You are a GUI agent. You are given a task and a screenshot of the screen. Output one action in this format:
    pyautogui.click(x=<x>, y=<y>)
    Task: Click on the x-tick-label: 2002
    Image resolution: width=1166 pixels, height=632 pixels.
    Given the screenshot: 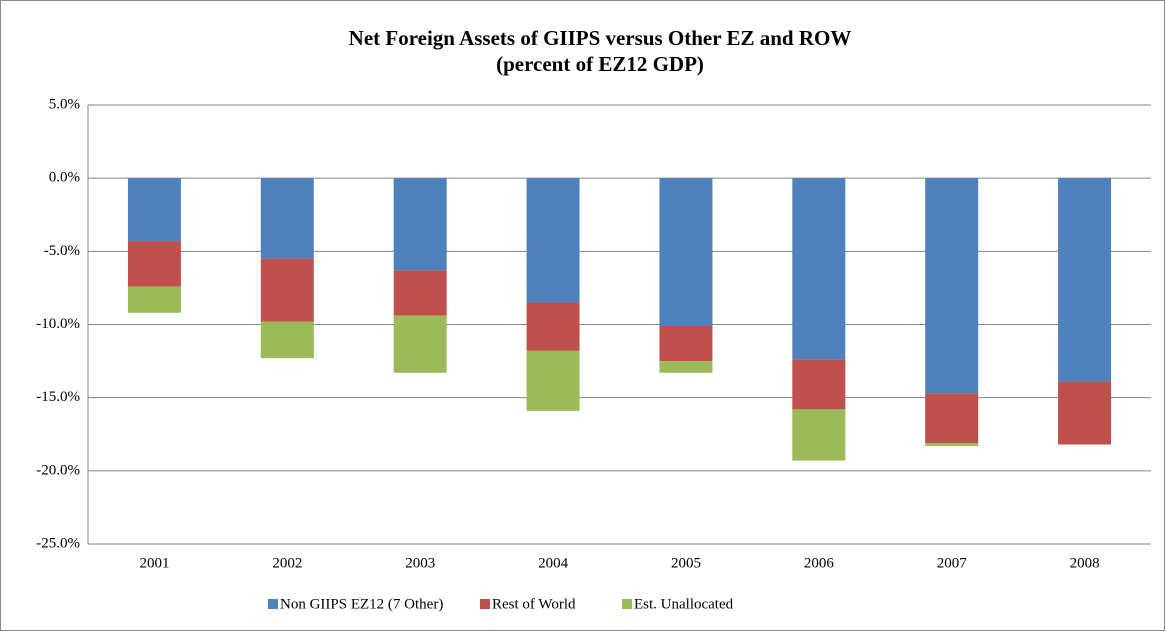 What is the action you would take?
    pyautogui.click(x=287, y=563)
    